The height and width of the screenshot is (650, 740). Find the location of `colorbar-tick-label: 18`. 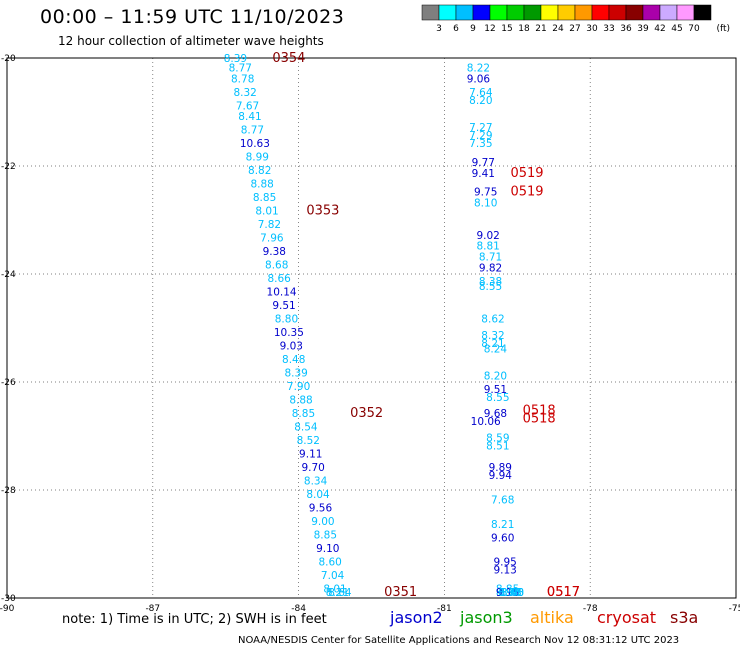

colorbar-tick-label: 18 is located at coordinates (524, 29).